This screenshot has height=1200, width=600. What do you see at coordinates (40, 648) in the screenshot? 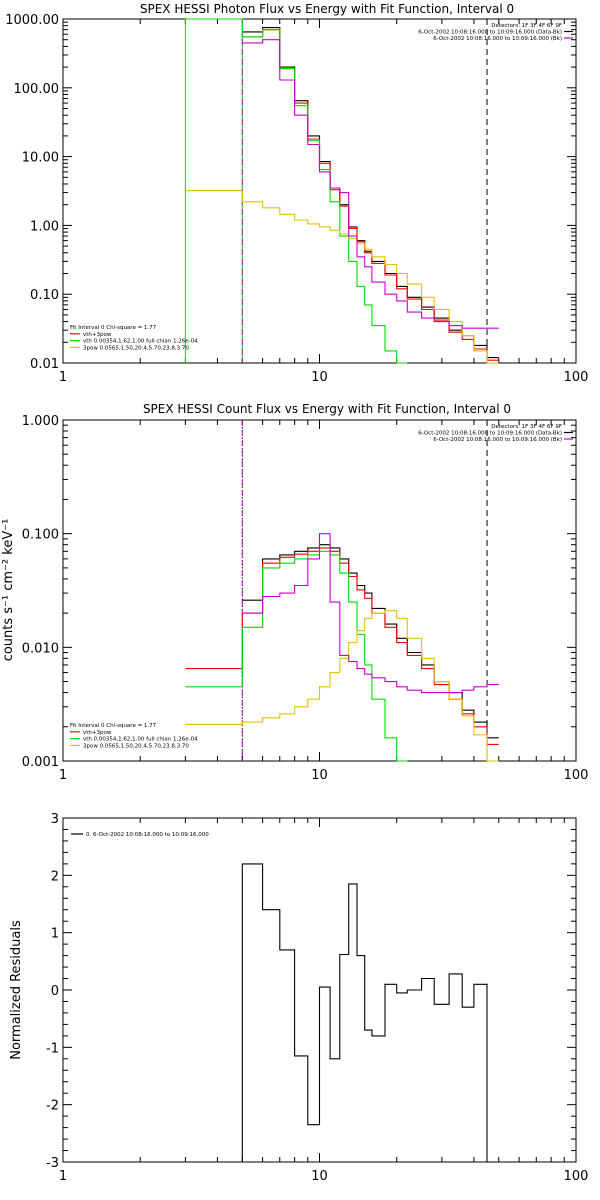
I see `y-tick-label: 0.010` at bounding box center [40, 648].